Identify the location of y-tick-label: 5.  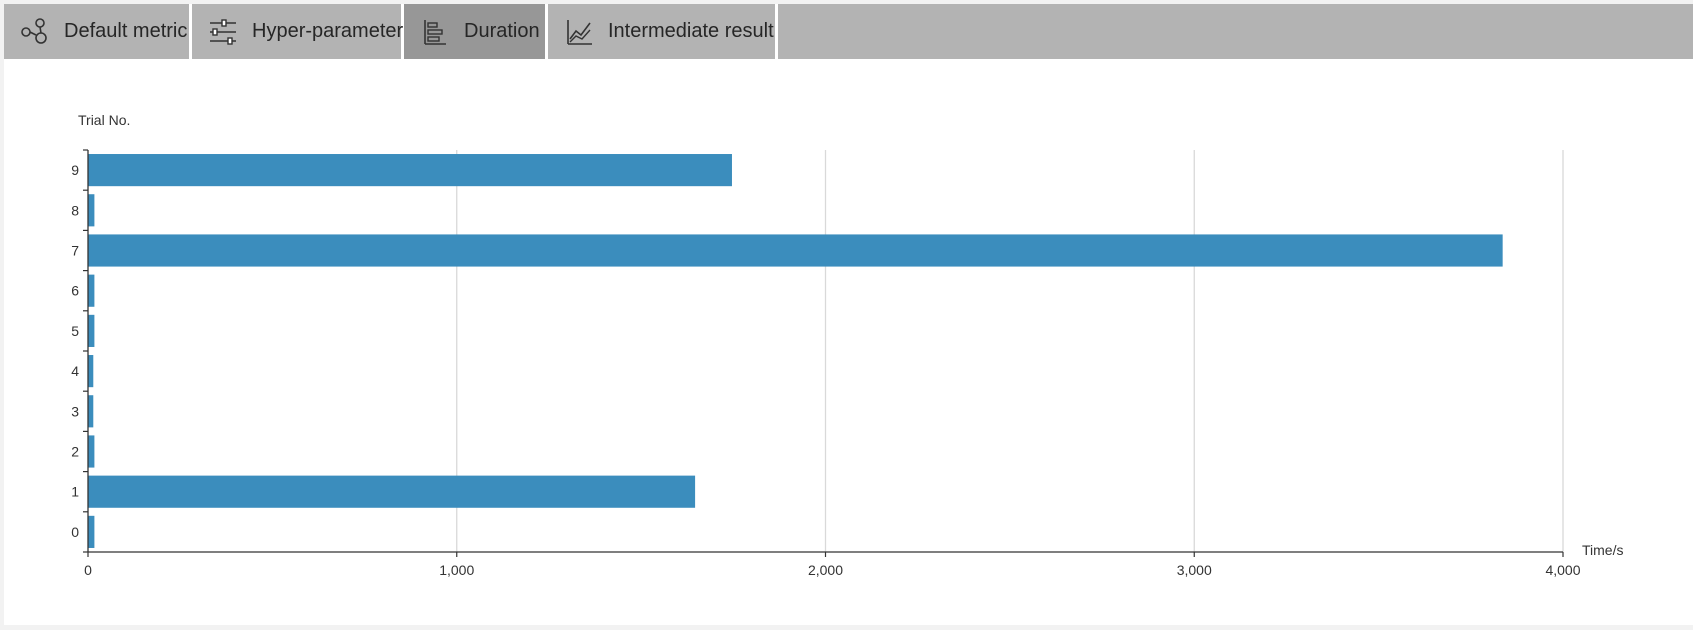
(75, 331).